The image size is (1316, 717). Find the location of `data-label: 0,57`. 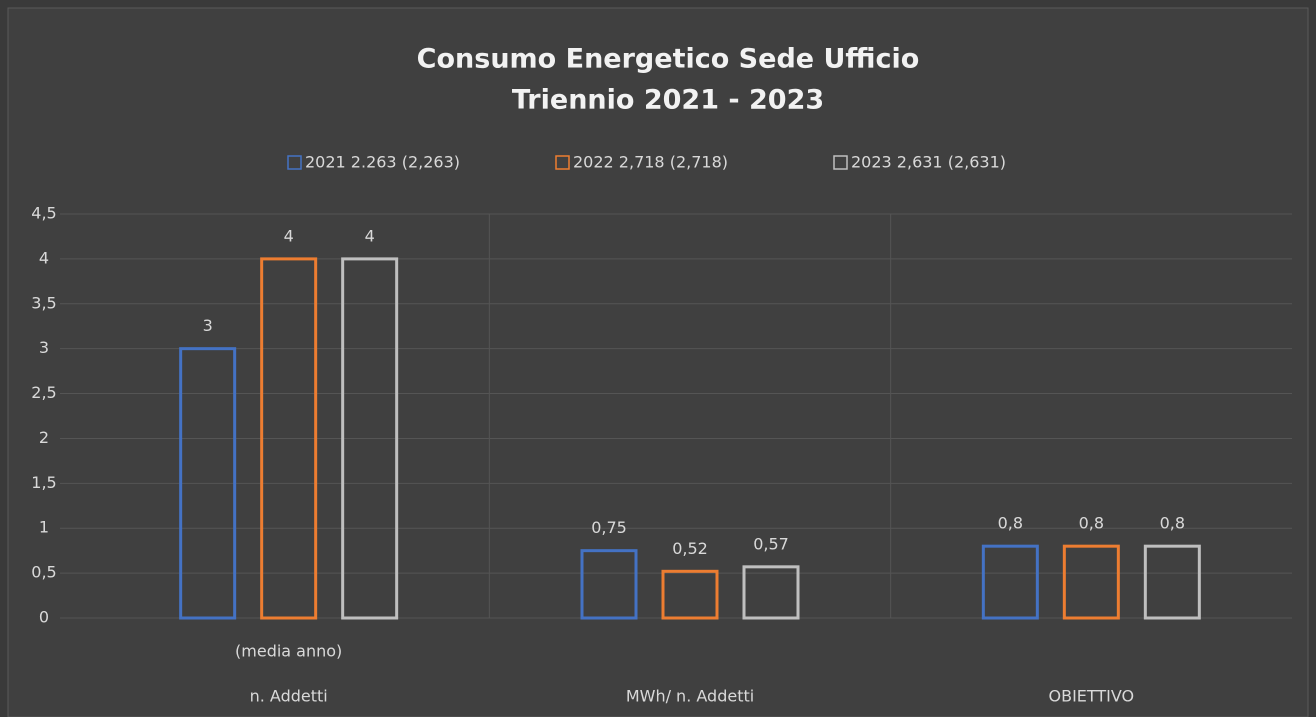

data-label: 0,57 is located at coordinates (771, 543).